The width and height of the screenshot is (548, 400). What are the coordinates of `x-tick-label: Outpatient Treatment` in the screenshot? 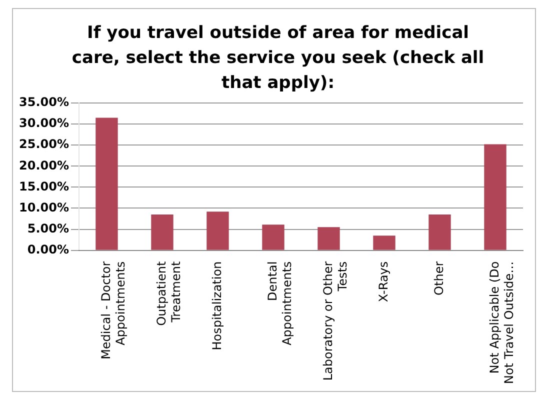 It's located at (168, 293).